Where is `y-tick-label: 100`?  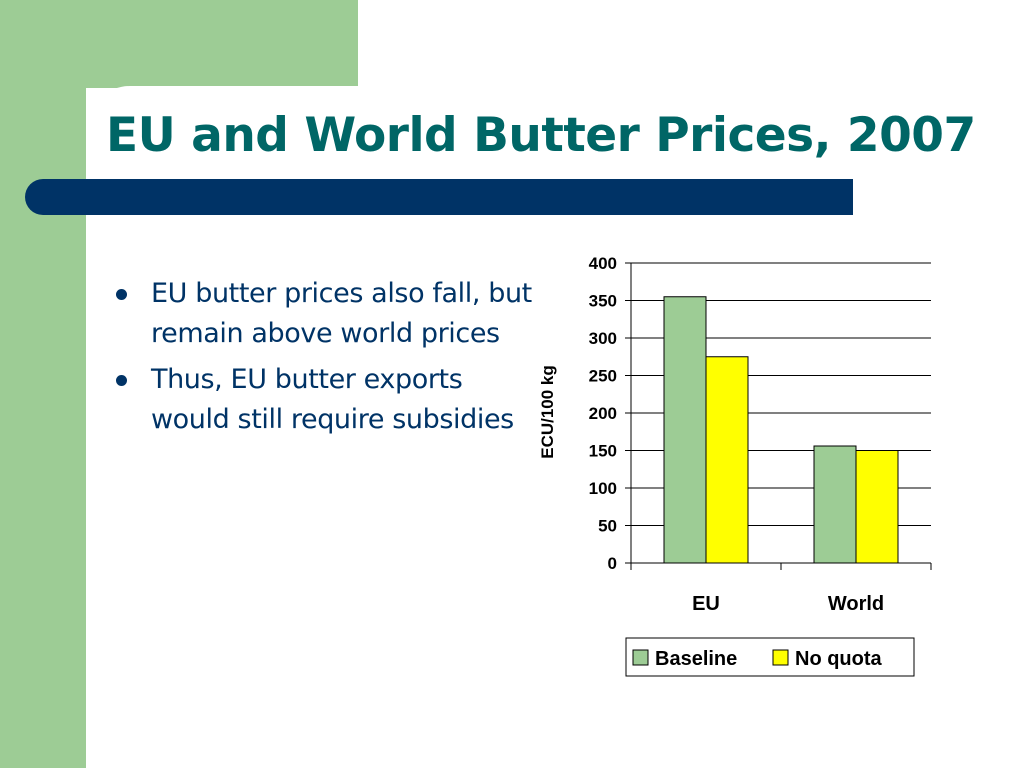
y-tick-label: 100 is located at coordinates (603, 488).